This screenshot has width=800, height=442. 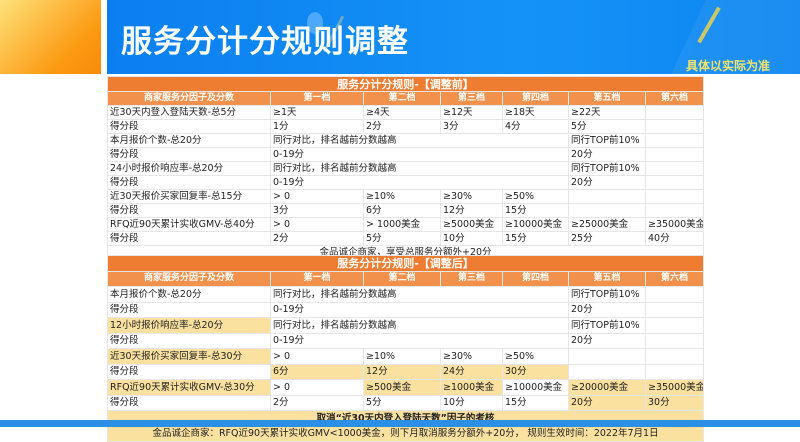 I want to click on tier-cell: 25分, so click(x=607, y=238).